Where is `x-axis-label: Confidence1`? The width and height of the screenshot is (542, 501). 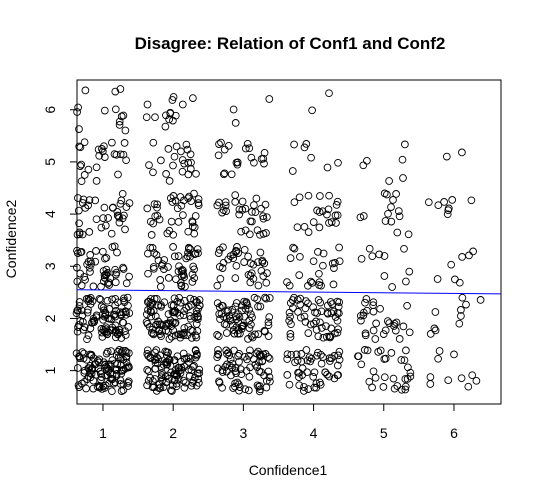 x-axis-label: Confidence1 is located at coordinates (288, 470).